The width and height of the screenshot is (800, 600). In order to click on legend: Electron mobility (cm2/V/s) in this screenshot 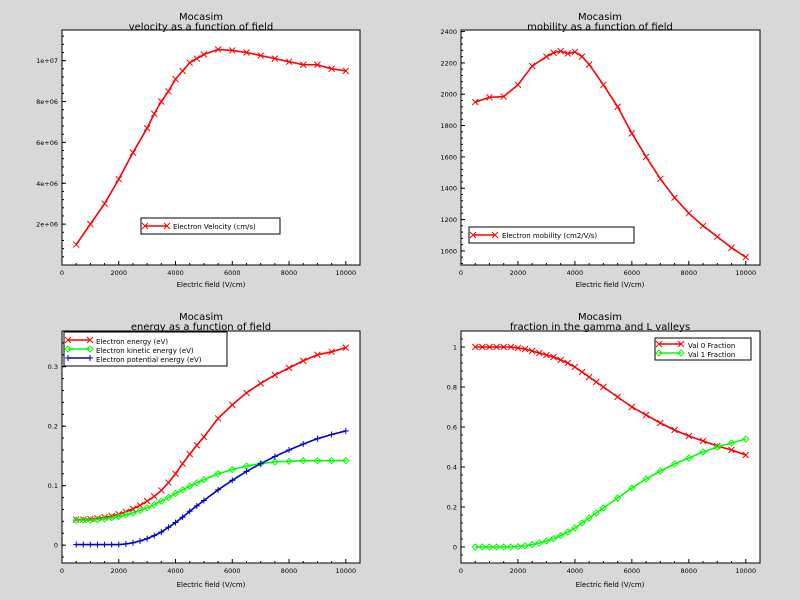, I will do `click(551, 235)`.